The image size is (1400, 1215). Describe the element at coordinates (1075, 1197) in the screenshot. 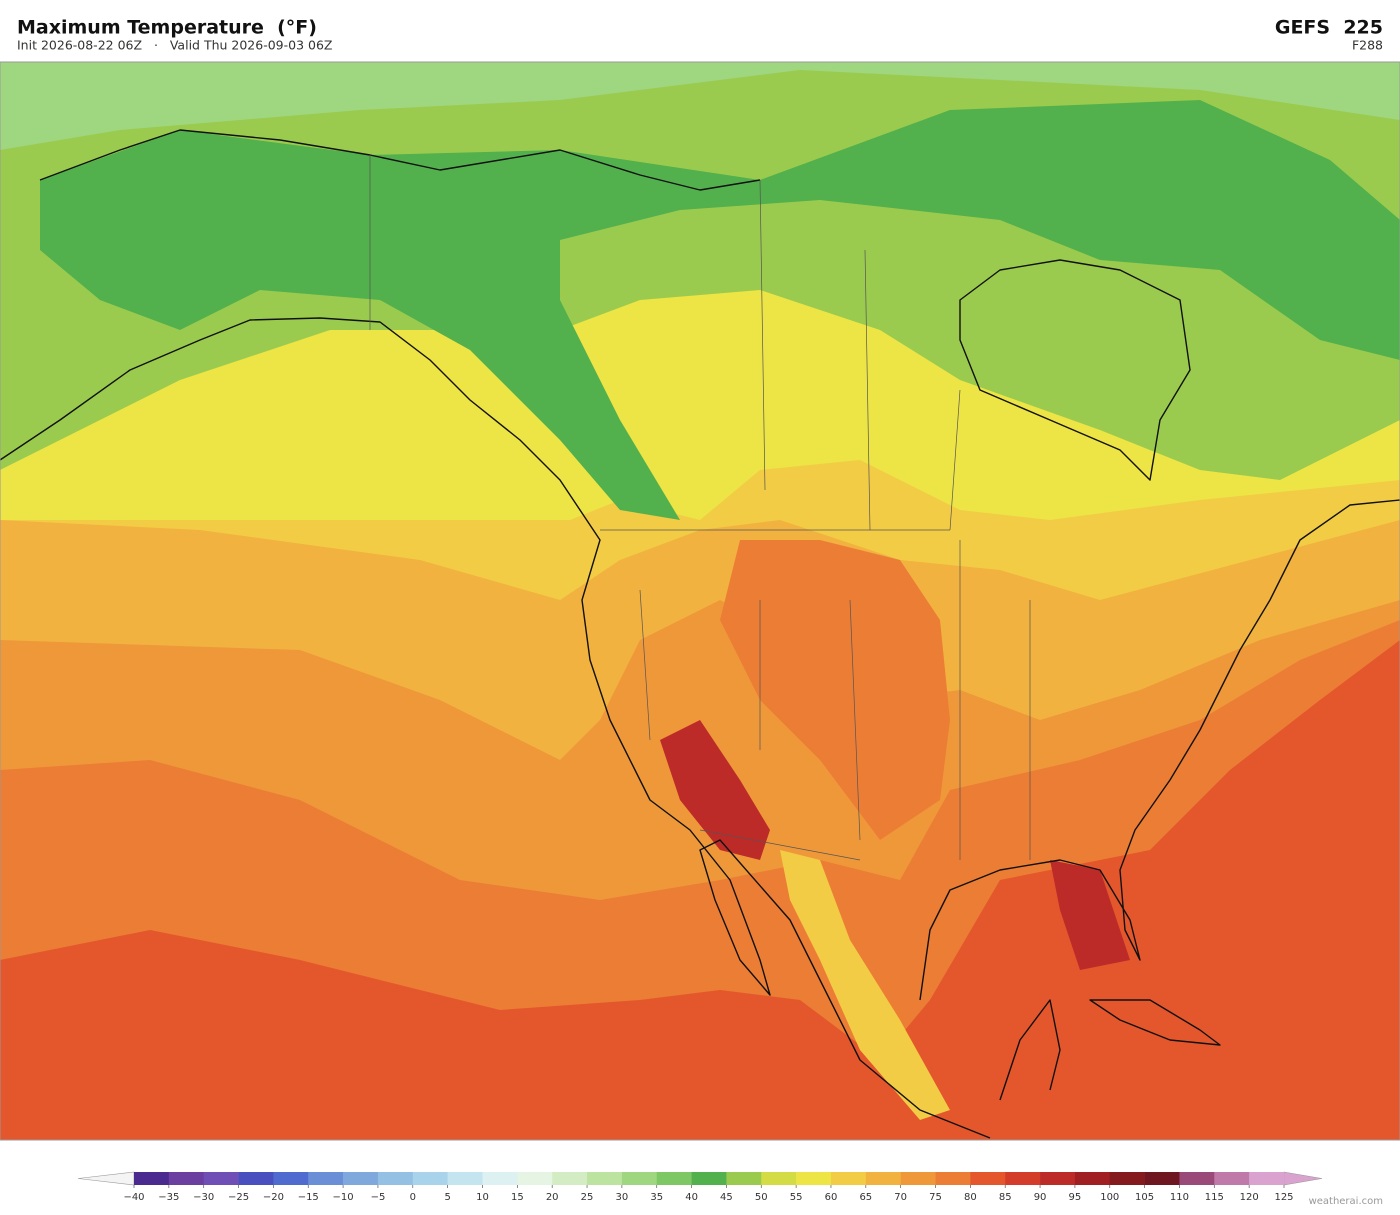

I see `colorbar-tick-label: 95` at that location.